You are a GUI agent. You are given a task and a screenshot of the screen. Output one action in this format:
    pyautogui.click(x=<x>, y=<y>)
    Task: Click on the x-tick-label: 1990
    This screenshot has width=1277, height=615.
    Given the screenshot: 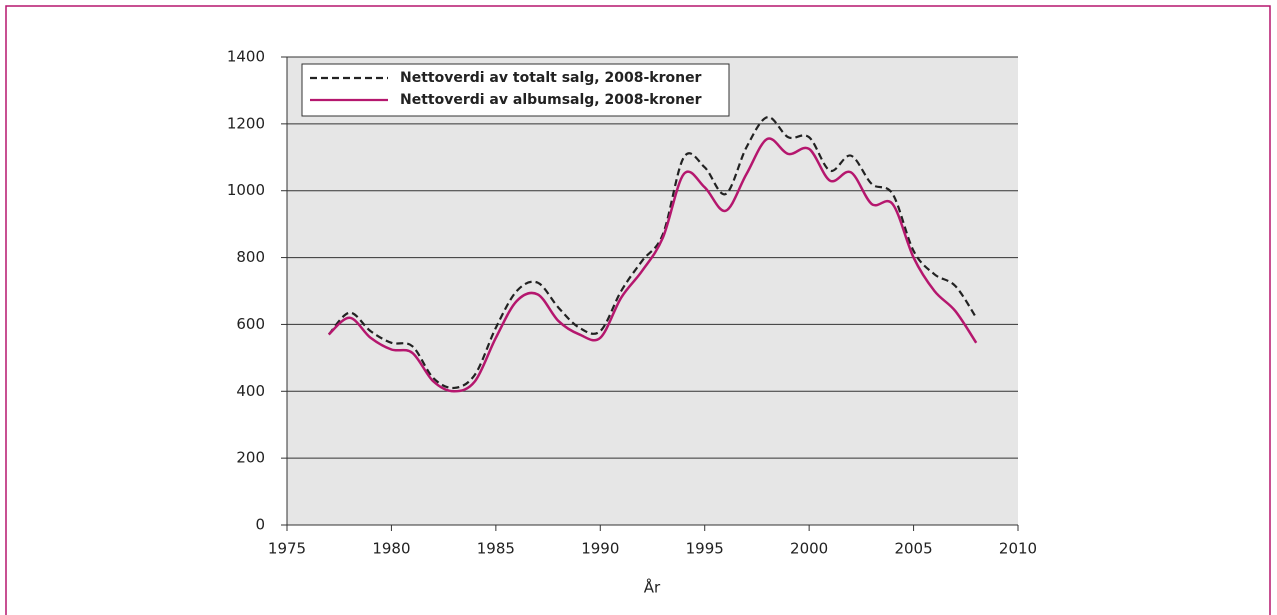 What is the action you would take?
    pyautogui.click(x=600, y=549)
    